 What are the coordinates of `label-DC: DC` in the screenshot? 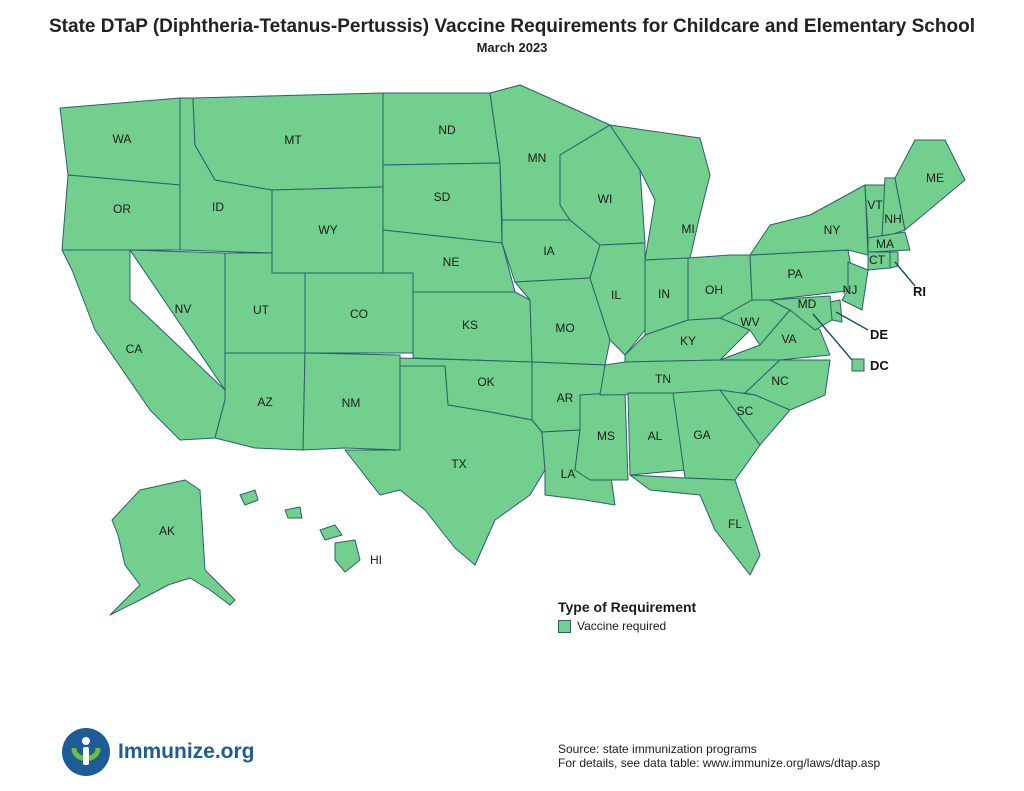 It's located at (879, 365).